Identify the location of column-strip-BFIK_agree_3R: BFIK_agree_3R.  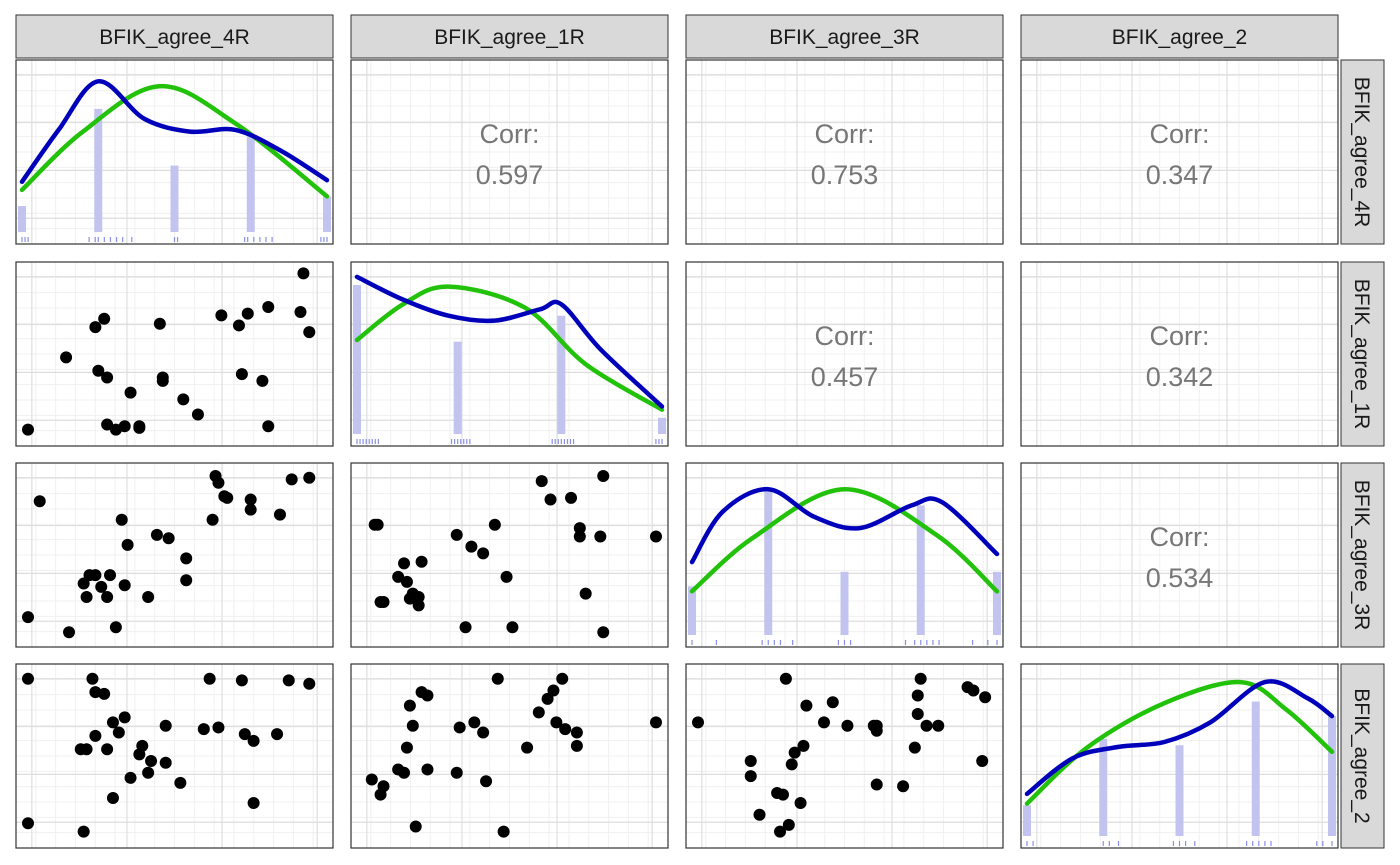
(844, 36).